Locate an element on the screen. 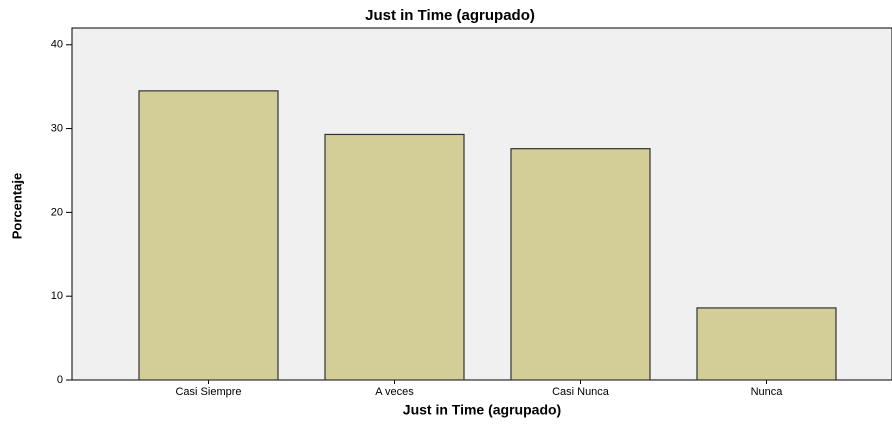  y-tick-label: 30 is located at coordinates (57, 128).